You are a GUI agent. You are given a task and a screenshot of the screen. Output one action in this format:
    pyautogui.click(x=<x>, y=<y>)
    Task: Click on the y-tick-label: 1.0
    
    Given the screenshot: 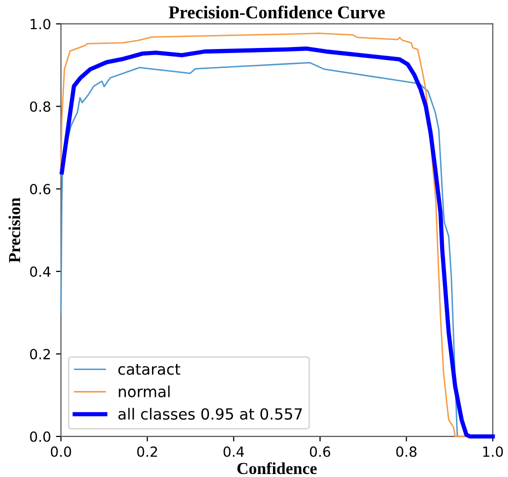 What is the action you would take?
    pyautogui.click(x=40, y=24)
    